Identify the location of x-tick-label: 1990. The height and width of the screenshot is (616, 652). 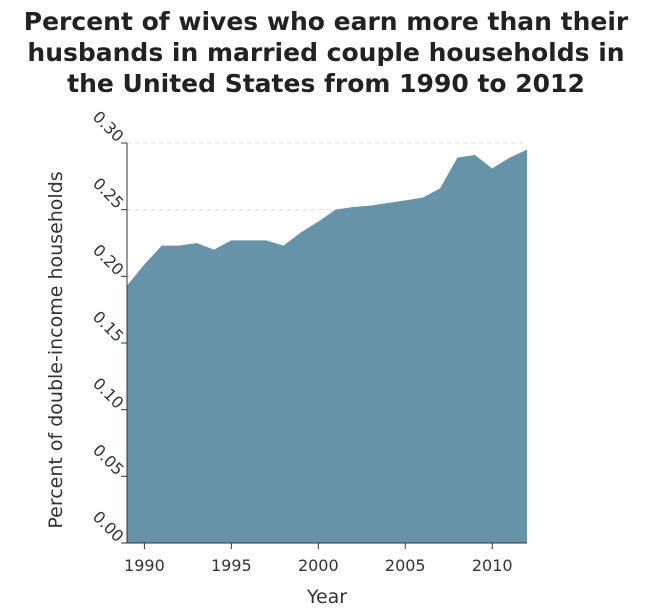
(144, 565).